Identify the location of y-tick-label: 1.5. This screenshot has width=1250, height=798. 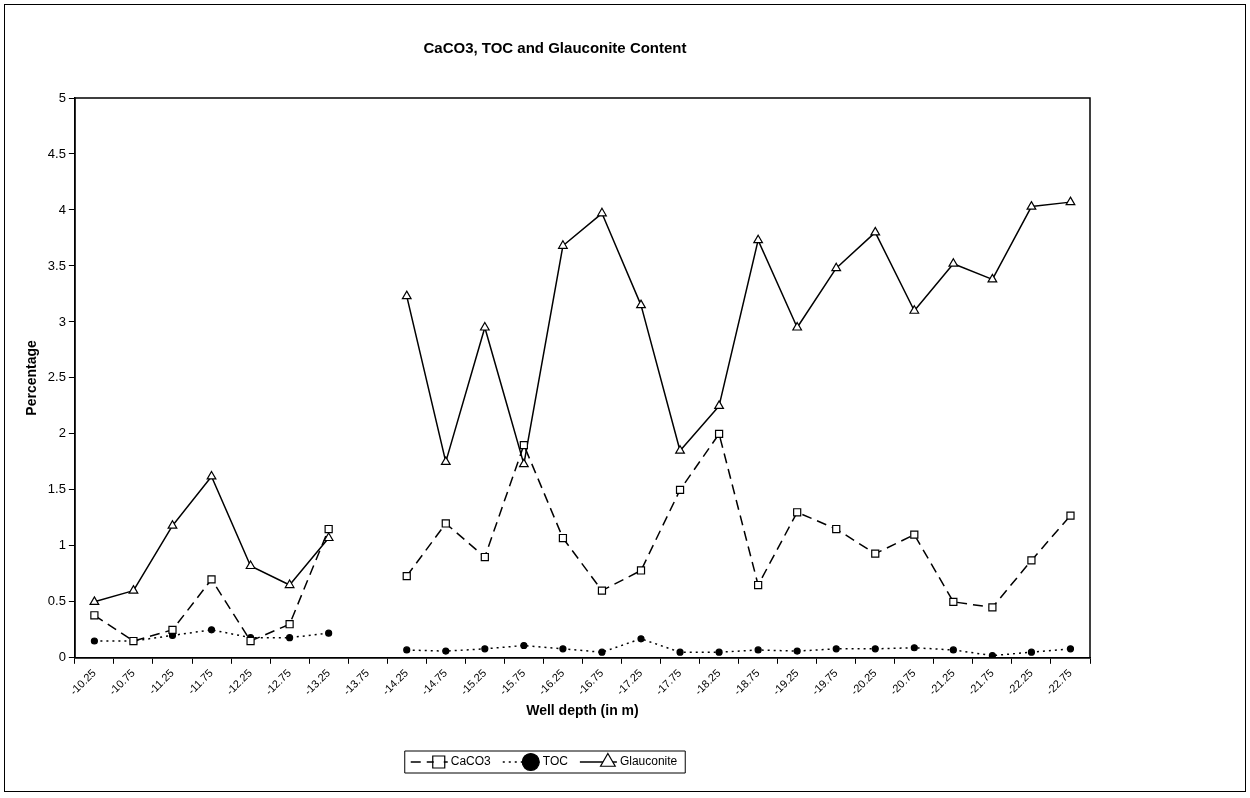
(56, 489).